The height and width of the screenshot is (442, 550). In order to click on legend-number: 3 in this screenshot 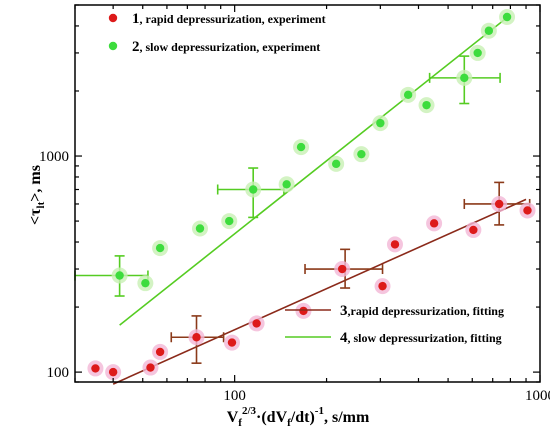, I will do `click(344, 311)`.